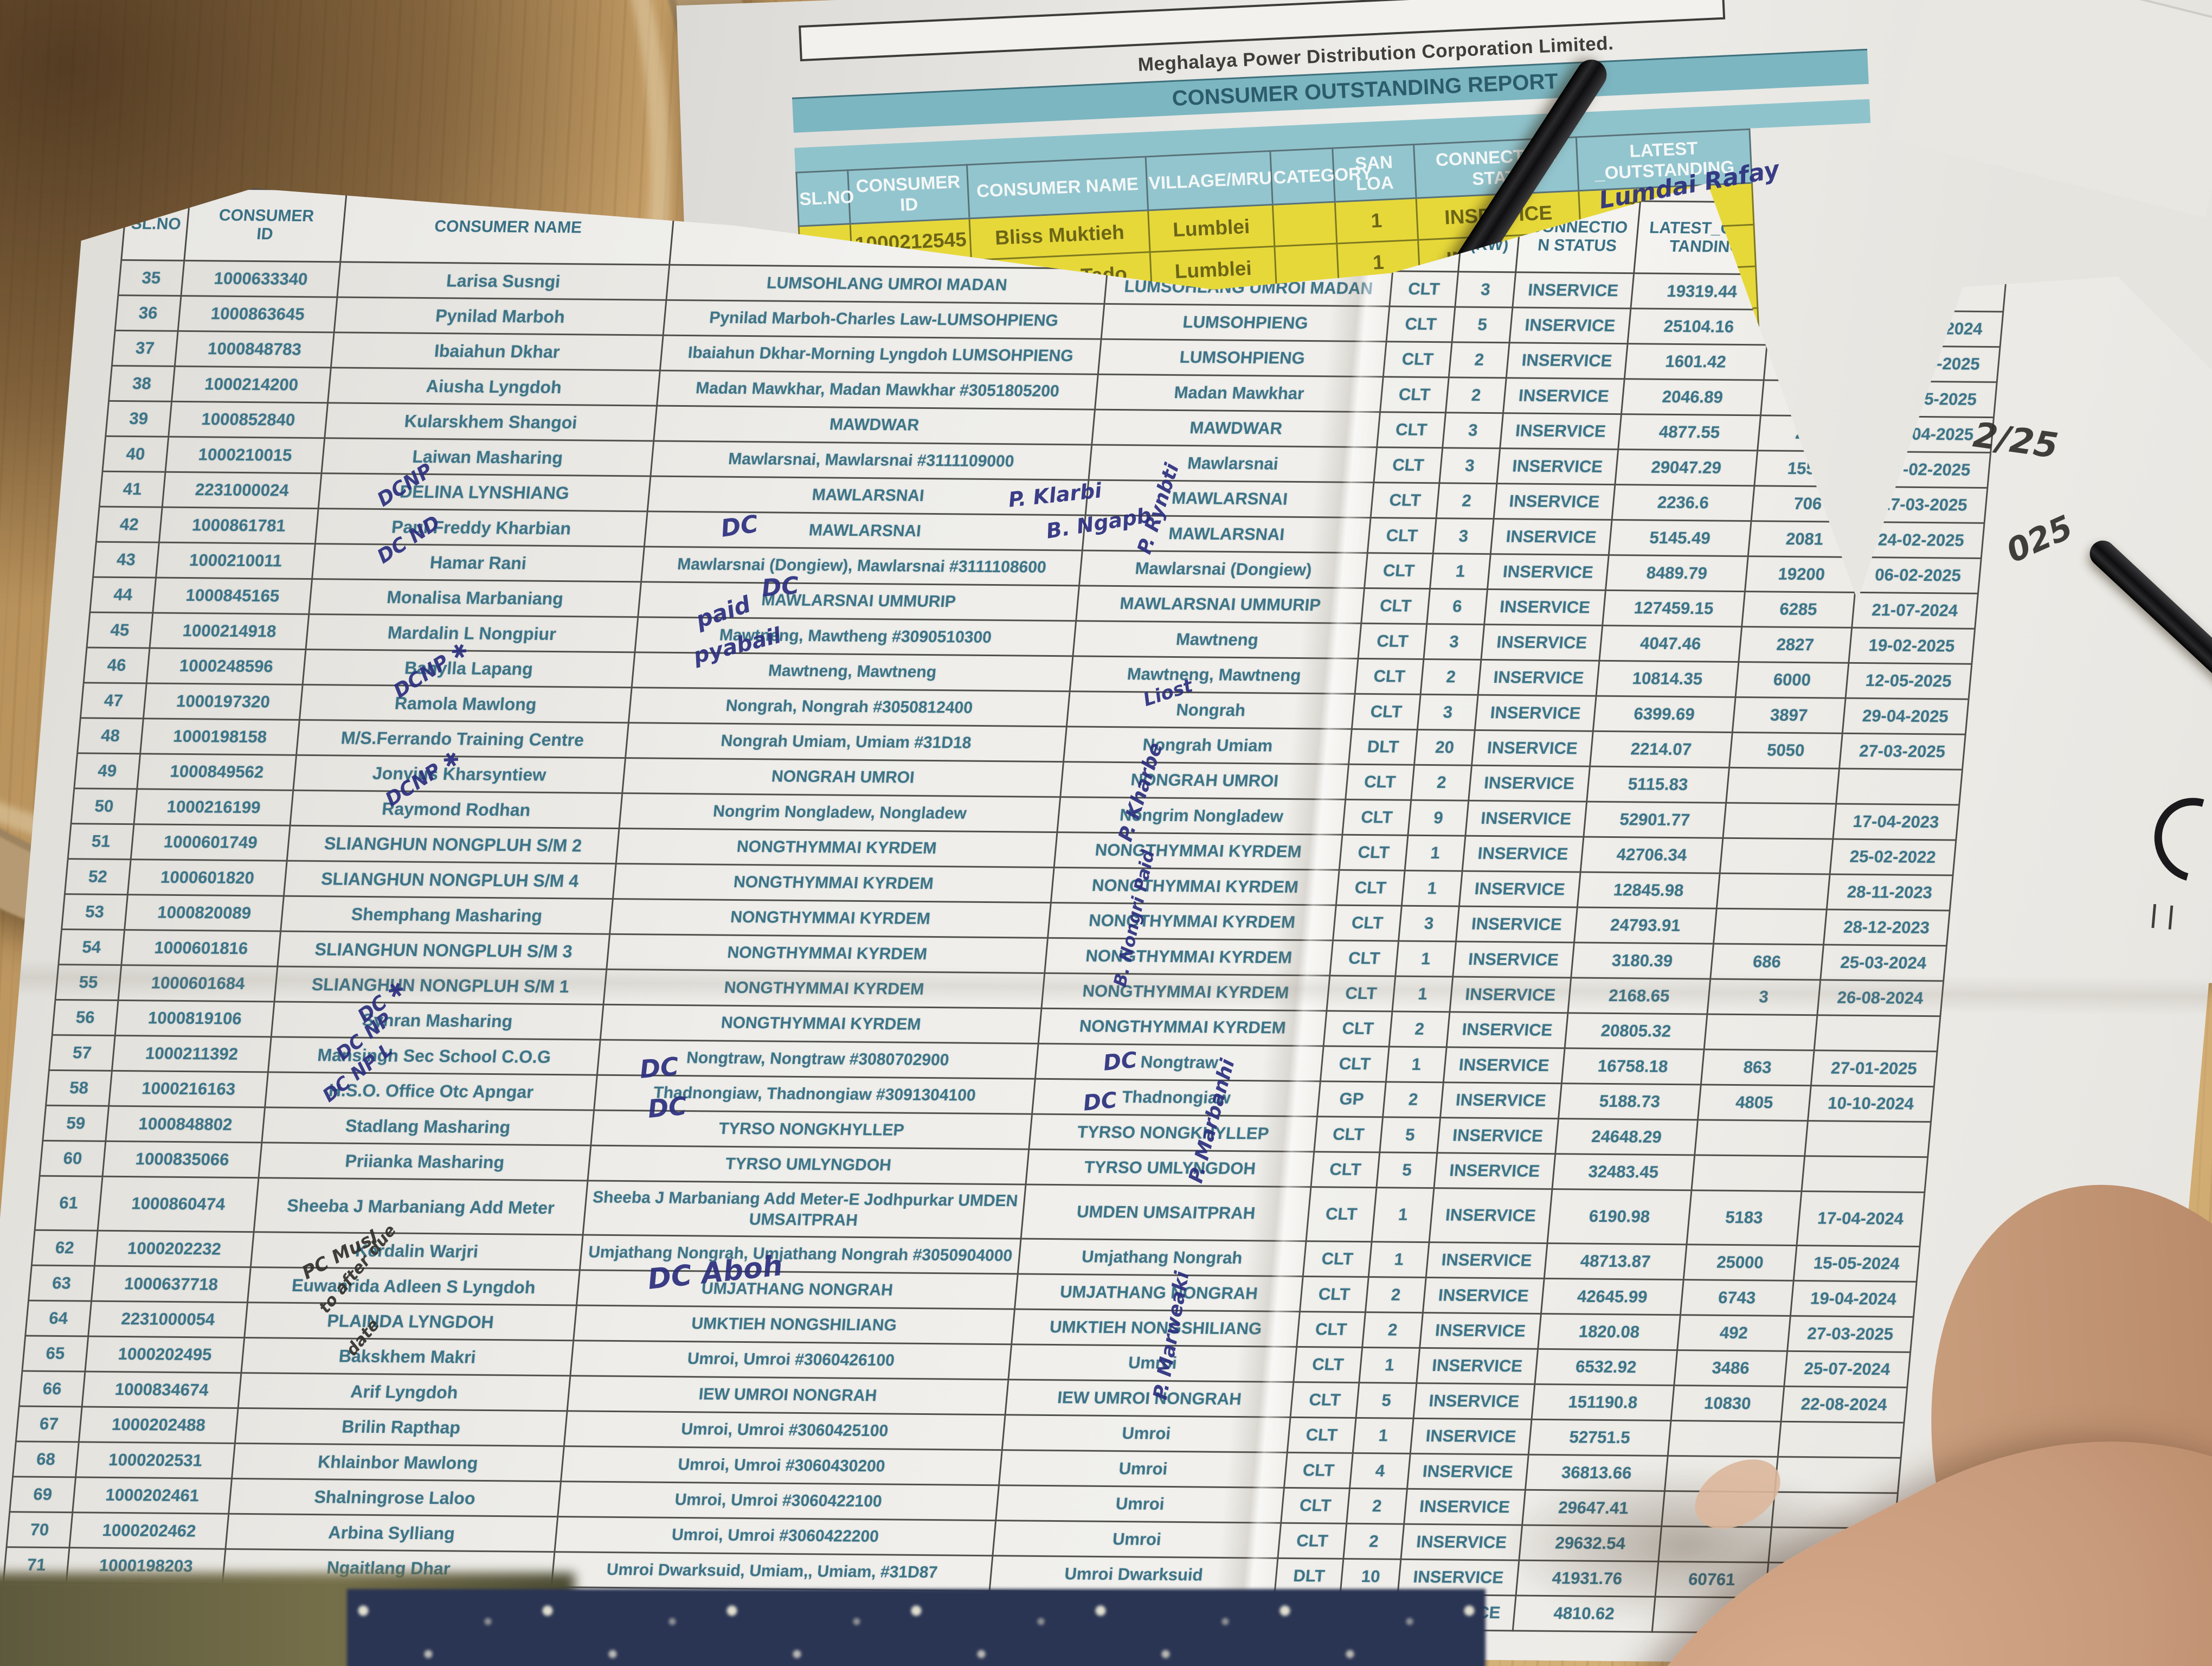 The image size is (2212, 1666). I want to click on table-cell: Umroi, Umroi #3060422100, so click(778, 1502).